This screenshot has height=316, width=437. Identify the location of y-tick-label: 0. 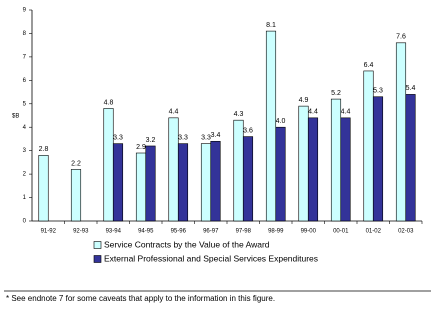
(25, 222).